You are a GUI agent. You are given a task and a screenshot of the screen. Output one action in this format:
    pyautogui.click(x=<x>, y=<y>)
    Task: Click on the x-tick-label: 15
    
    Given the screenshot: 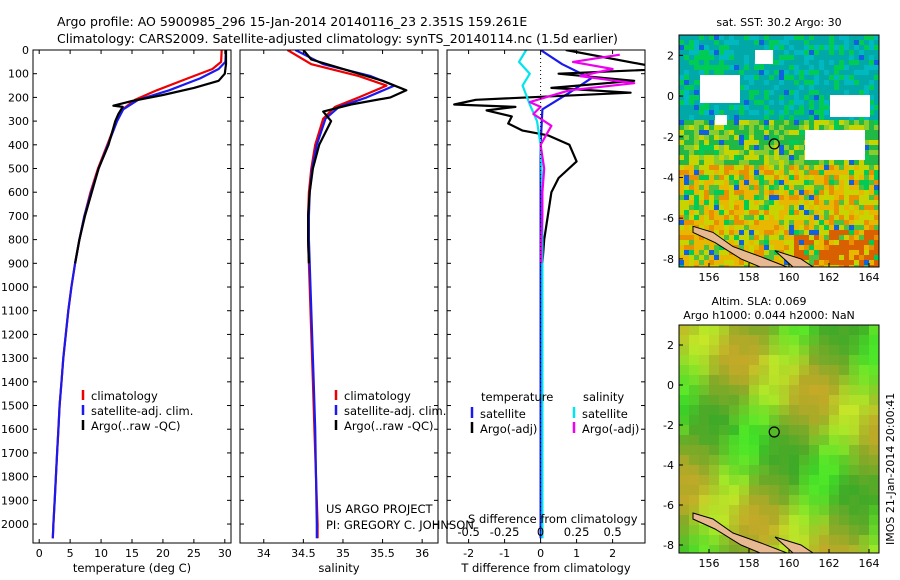 What is the action you would take?
    pyautogui.click(x=132, y=553)
    